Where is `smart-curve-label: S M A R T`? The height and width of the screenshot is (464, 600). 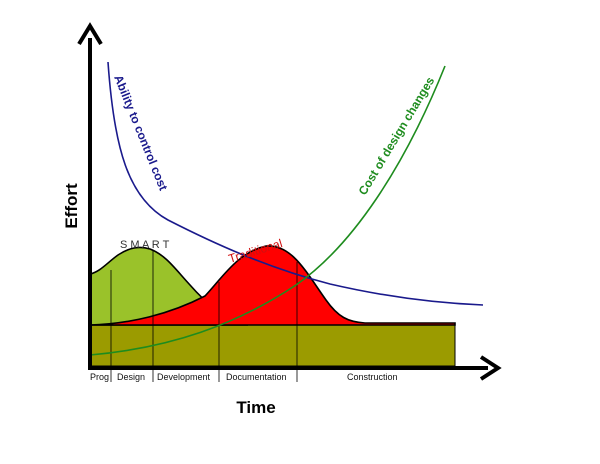 smart-curve-label: S M A R T is located at coordinates (145, 245).